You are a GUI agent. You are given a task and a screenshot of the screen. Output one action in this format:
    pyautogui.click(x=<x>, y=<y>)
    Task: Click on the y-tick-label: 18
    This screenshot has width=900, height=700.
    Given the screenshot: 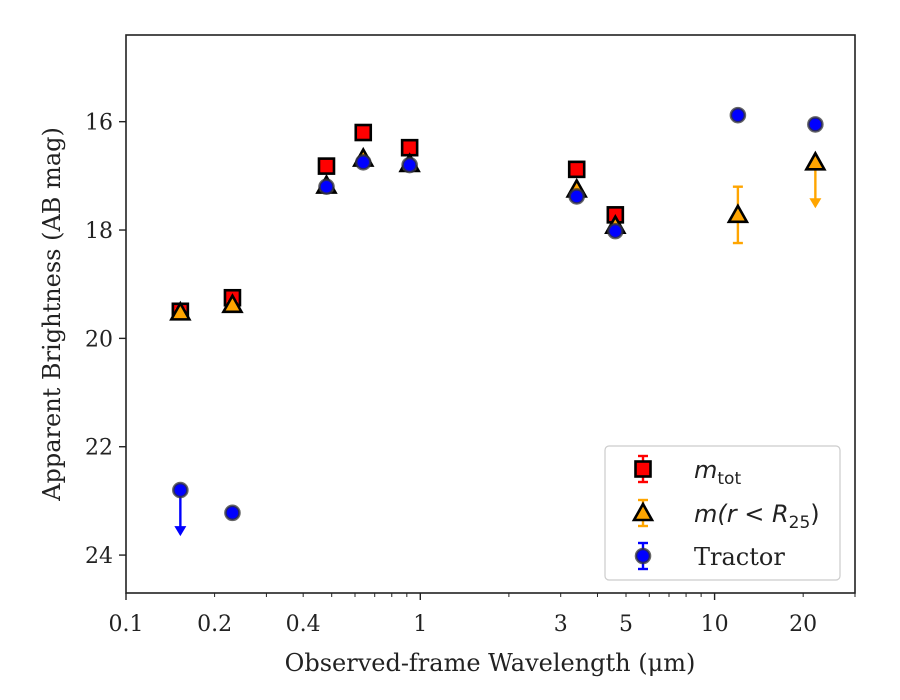 What is the action you would take?
    pyautogui.click(x=99, y=231)
    